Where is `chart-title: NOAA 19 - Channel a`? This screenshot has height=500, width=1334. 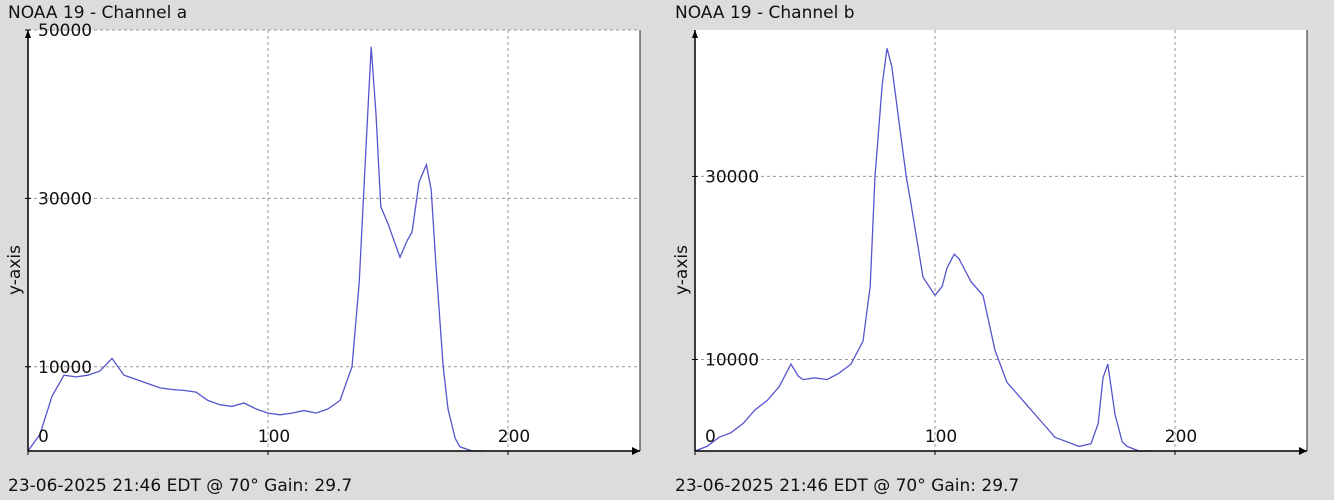
chart-title: NOAA 19 - Channel a is located at coordinates (98, 13).